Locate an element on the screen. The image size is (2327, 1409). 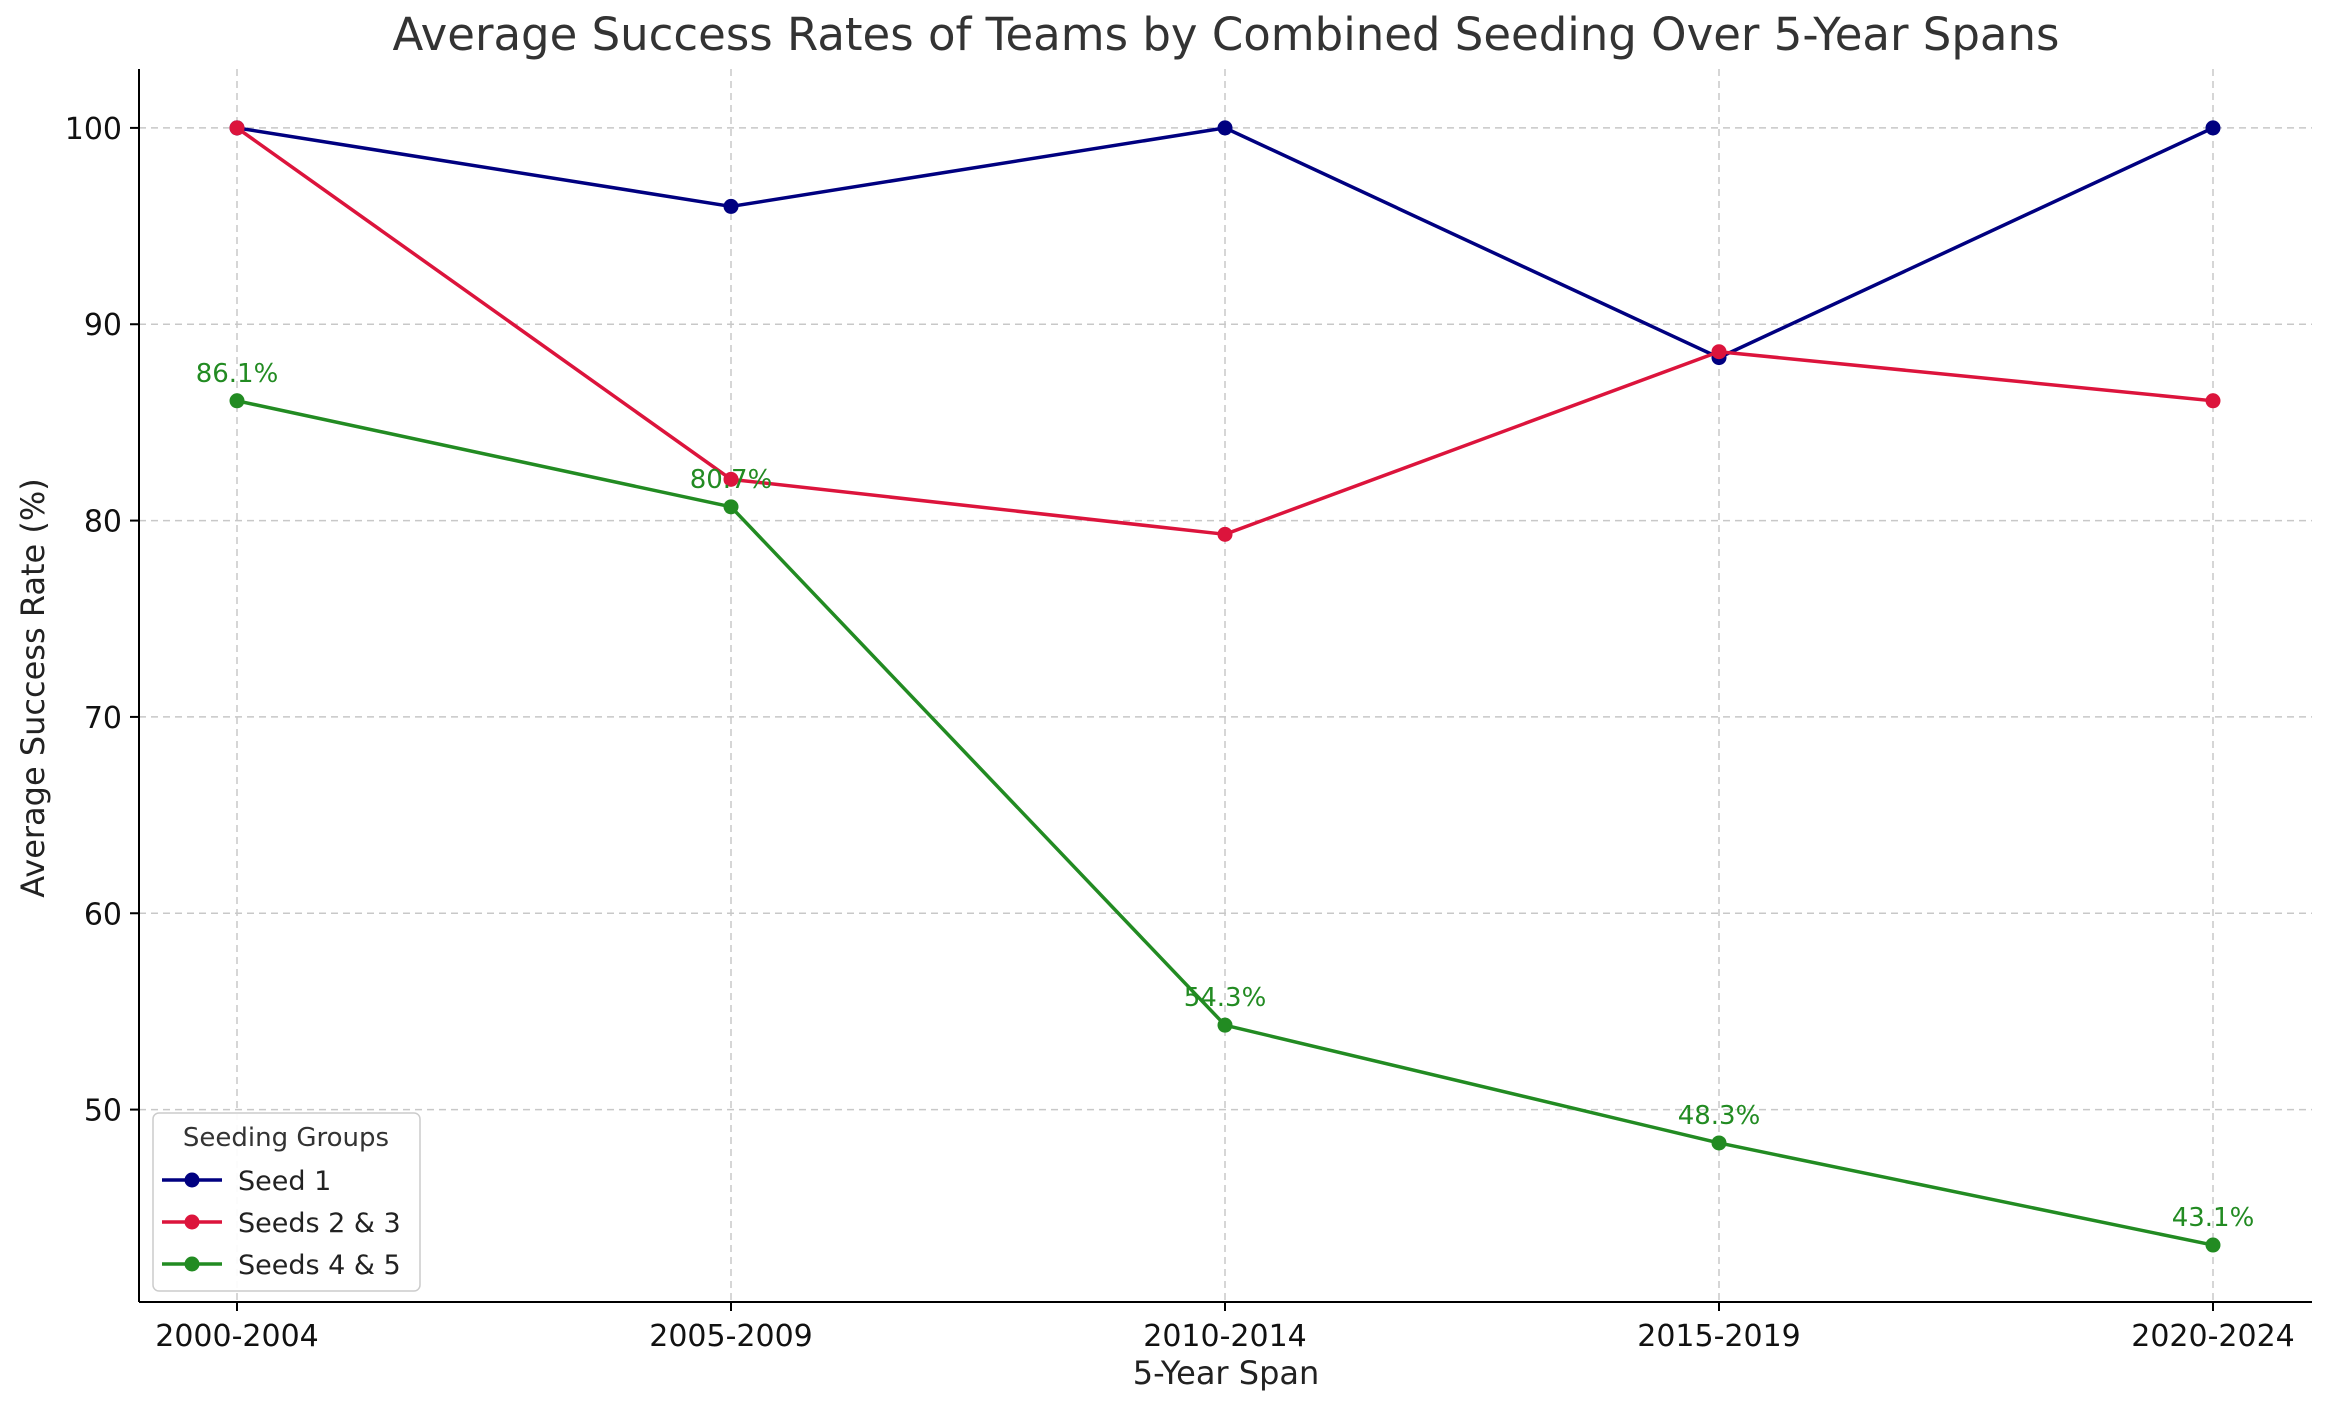
legend-label: Seeds 2 & 3 is located at coordinates (319, 1223).